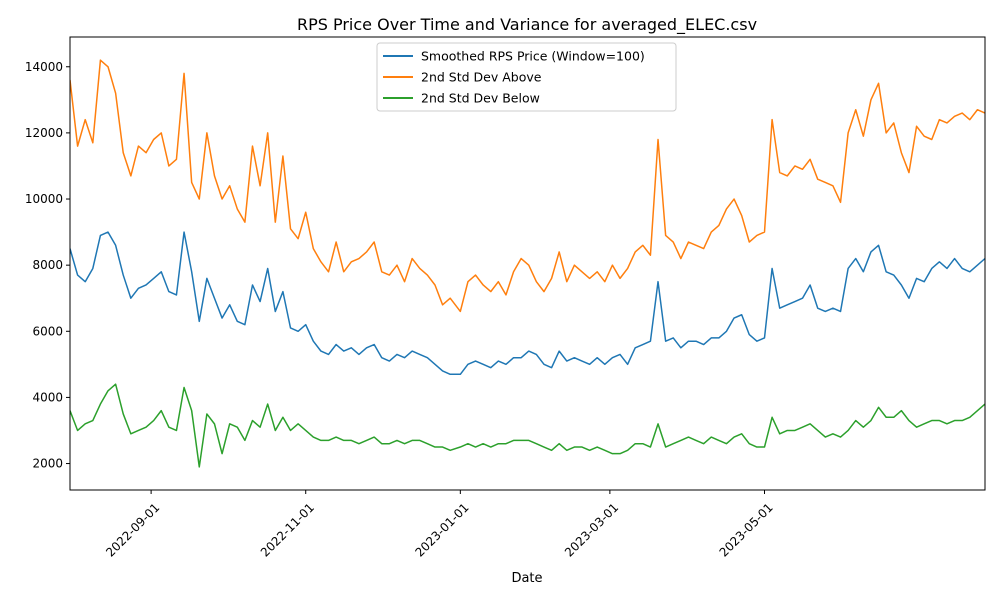  I want to click on y-axis: 2000 4000 6000 8000 10000 12000 14000, so click(47, 265).